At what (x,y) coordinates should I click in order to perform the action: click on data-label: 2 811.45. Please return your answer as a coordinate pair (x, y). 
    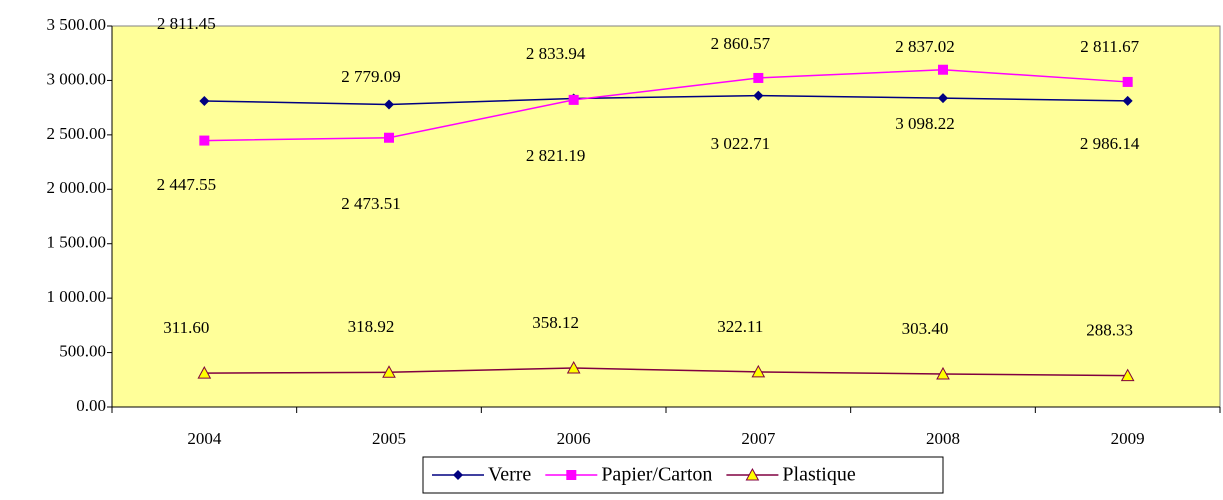
    Looking at the image, I should click on (186, 23).